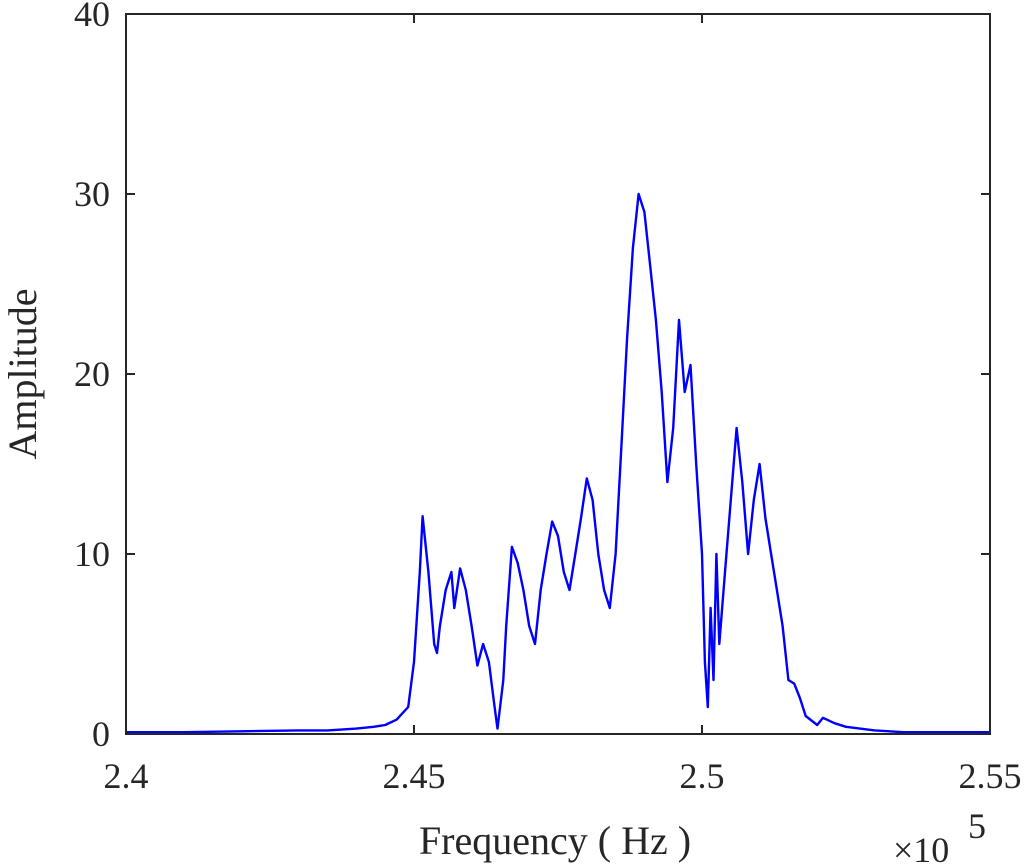 The width and height of the screenshot is (1025, 864). Describe the element at coordinates (414, 776) in the screenshot. I see `x-tick-label: 2.45` at that location.